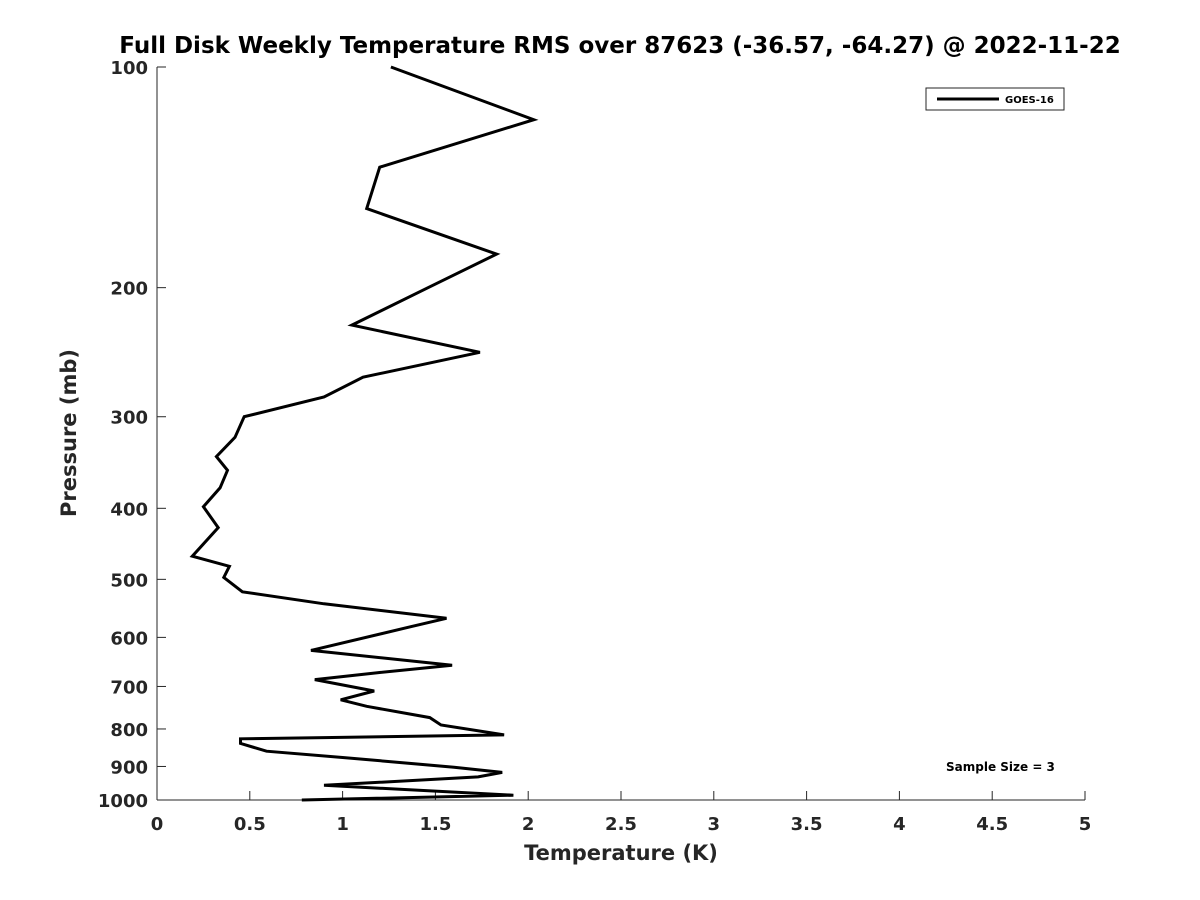  Describe the element at coordinates (435, 824) in the screenshot. I see `x-tick-label: 1.5` at that location.